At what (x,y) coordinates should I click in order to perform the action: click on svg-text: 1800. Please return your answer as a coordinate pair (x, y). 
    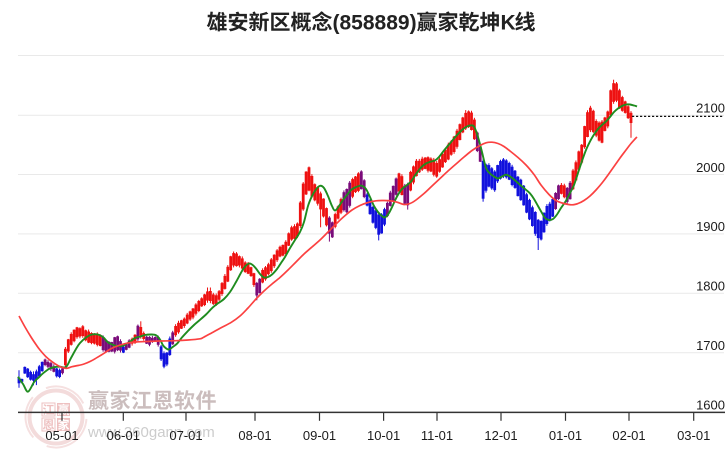
    Looking at the image, I should click on (710, 286).